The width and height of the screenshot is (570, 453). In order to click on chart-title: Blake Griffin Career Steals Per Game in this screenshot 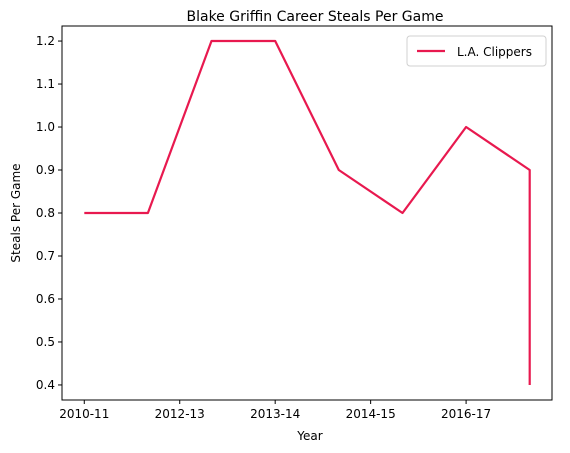, I will do `click(315, 17)`.